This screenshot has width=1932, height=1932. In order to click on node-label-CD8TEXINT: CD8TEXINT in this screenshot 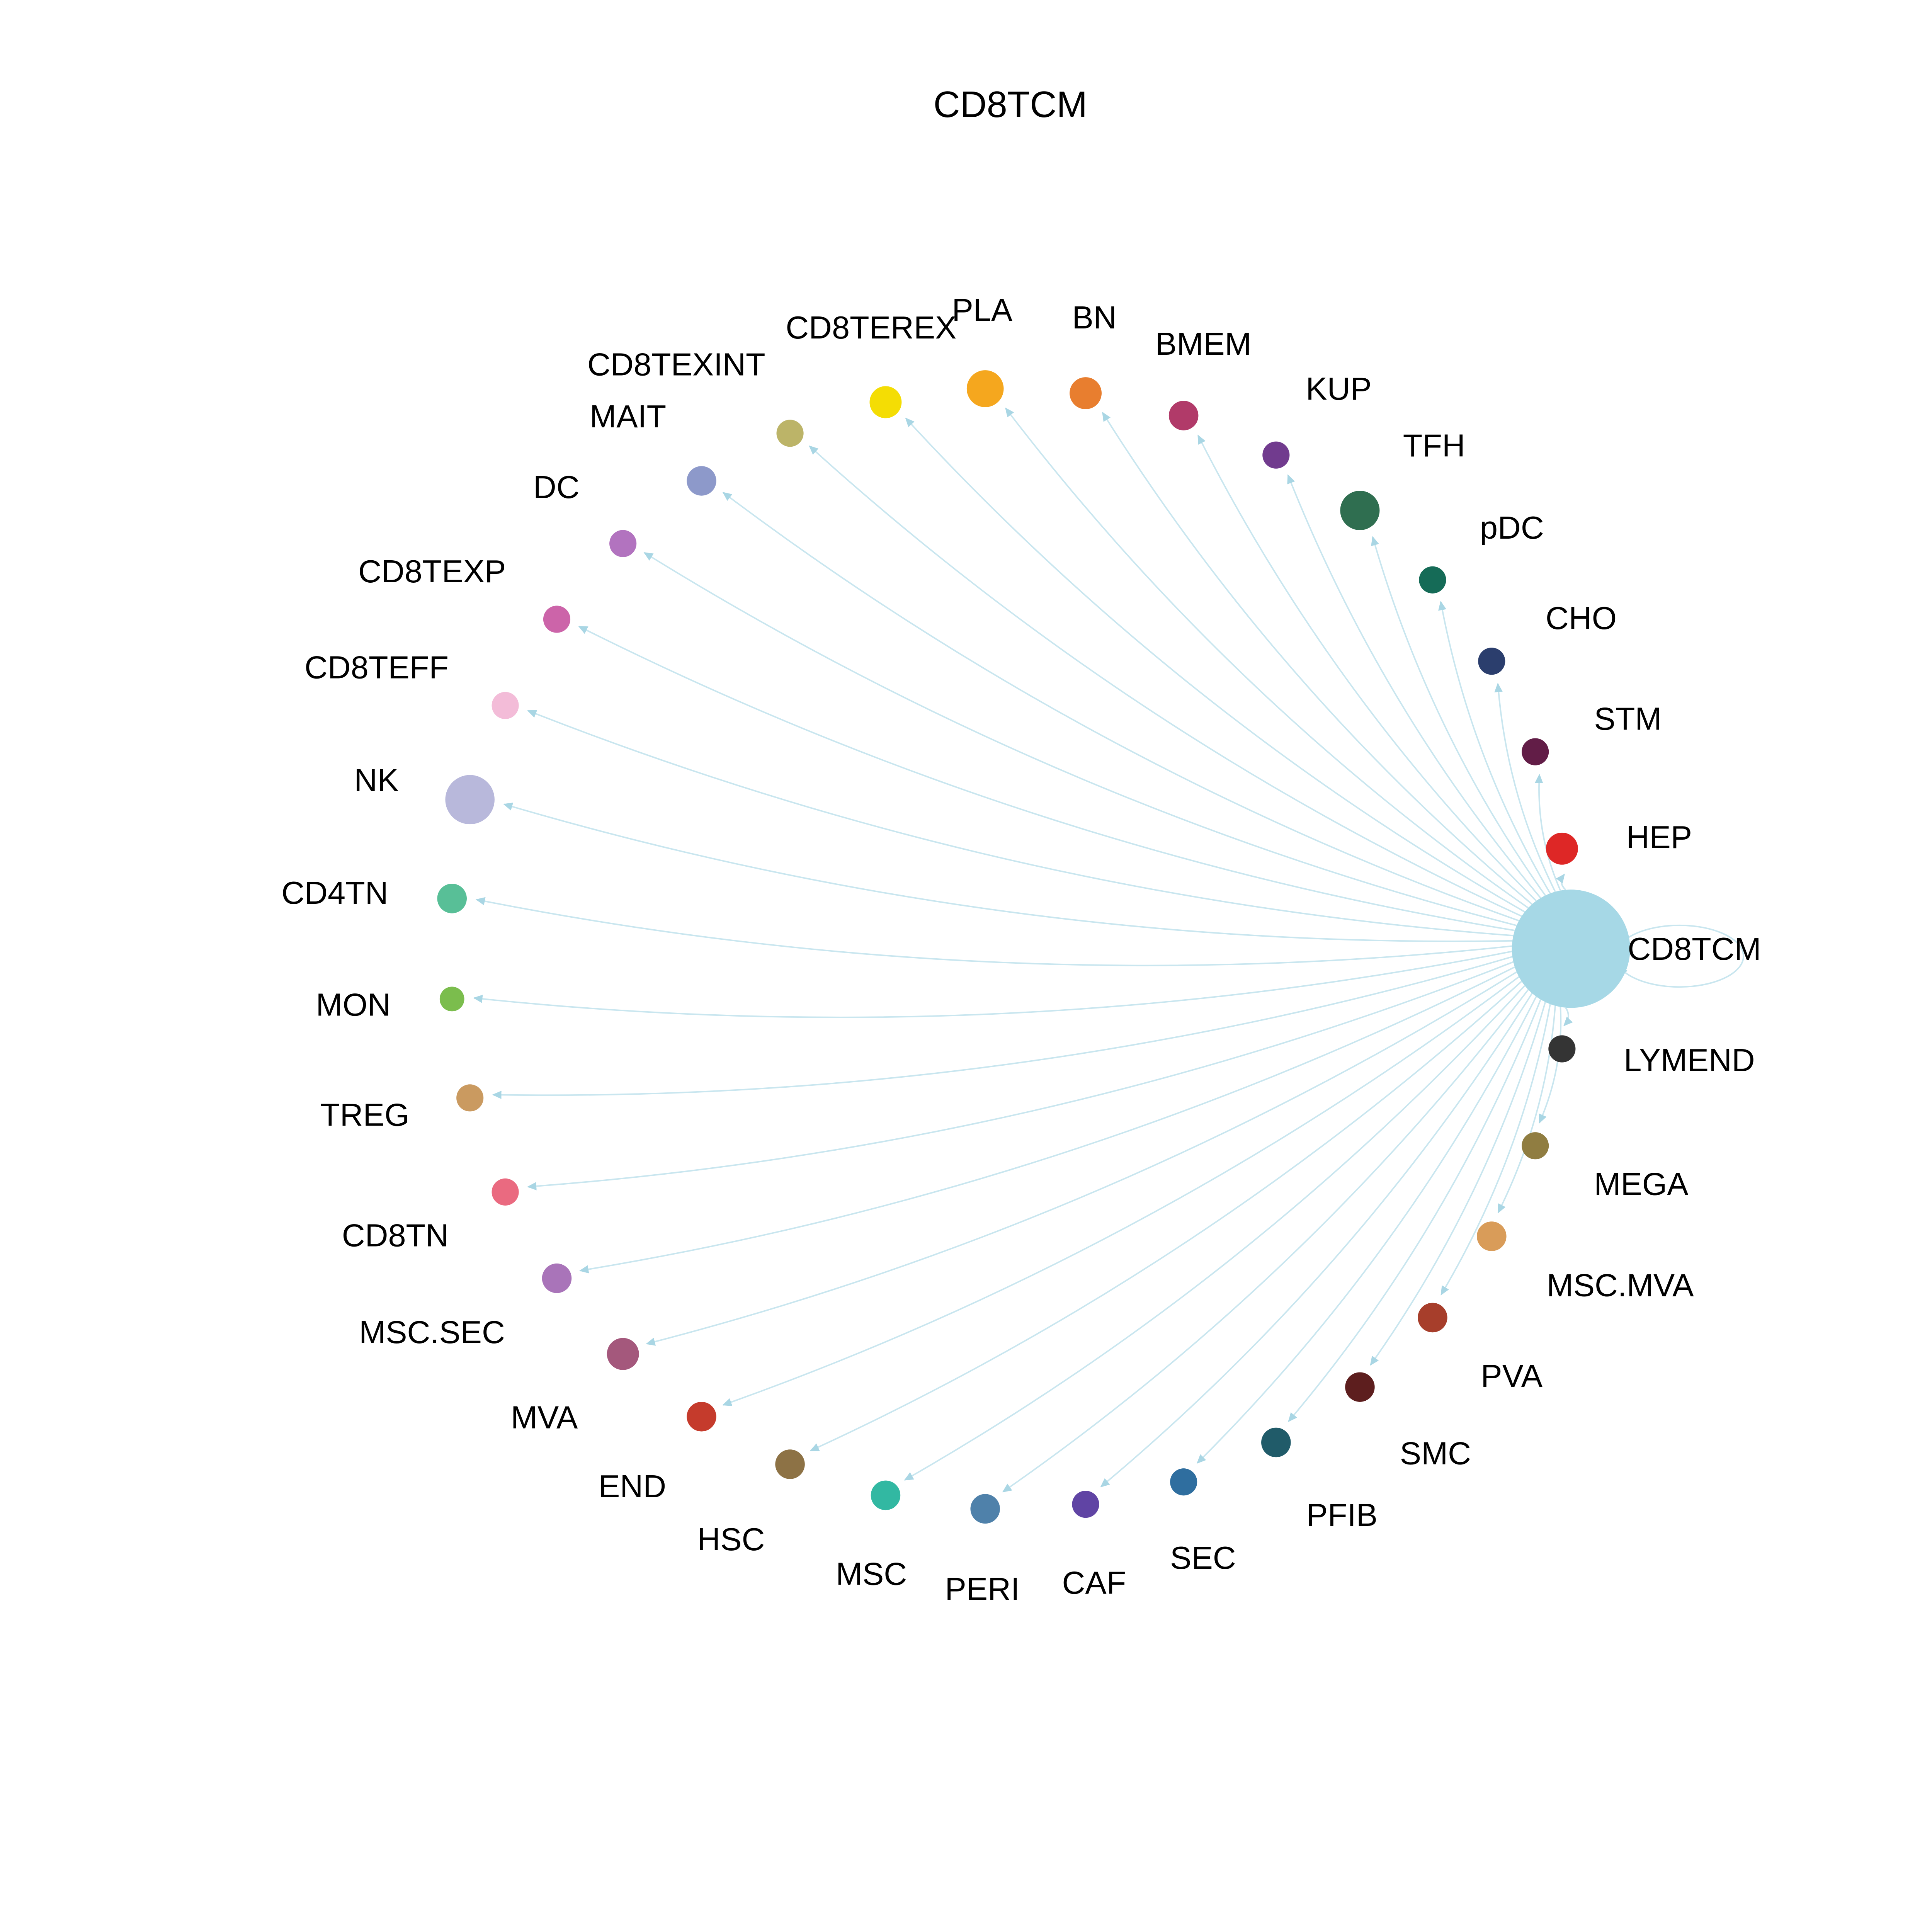, I will do `click(676, 365)`.